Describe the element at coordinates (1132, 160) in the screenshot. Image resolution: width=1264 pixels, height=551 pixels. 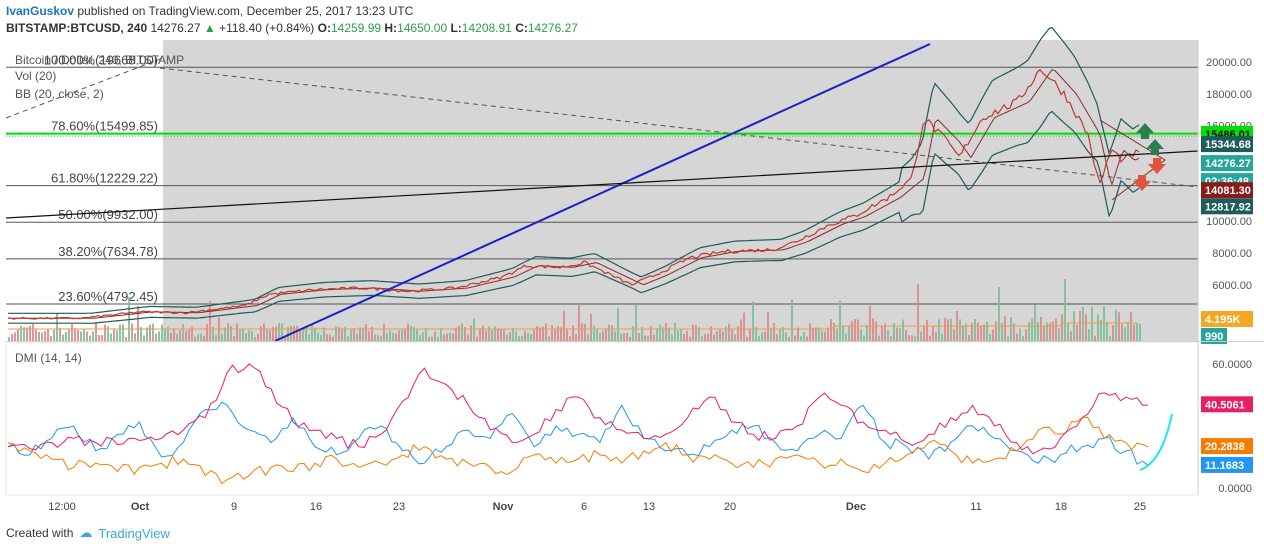
I see `triangle-pattern` at that location.